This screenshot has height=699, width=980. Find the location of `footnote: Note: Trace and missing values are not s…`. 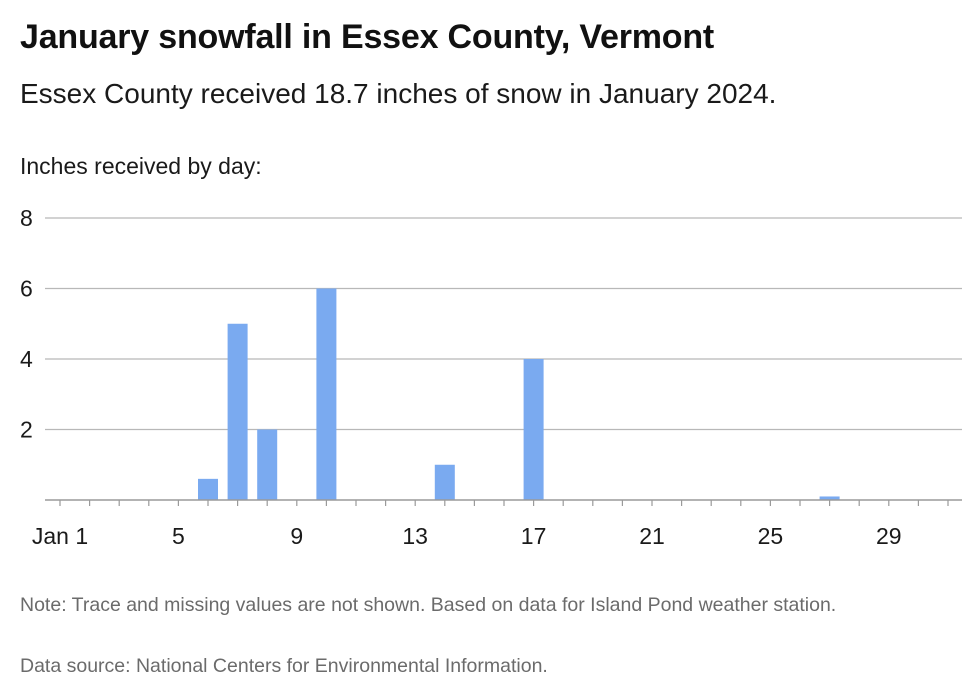

footnote: Note: Trace and missing values are not s… is located at coordinates (428, 605).